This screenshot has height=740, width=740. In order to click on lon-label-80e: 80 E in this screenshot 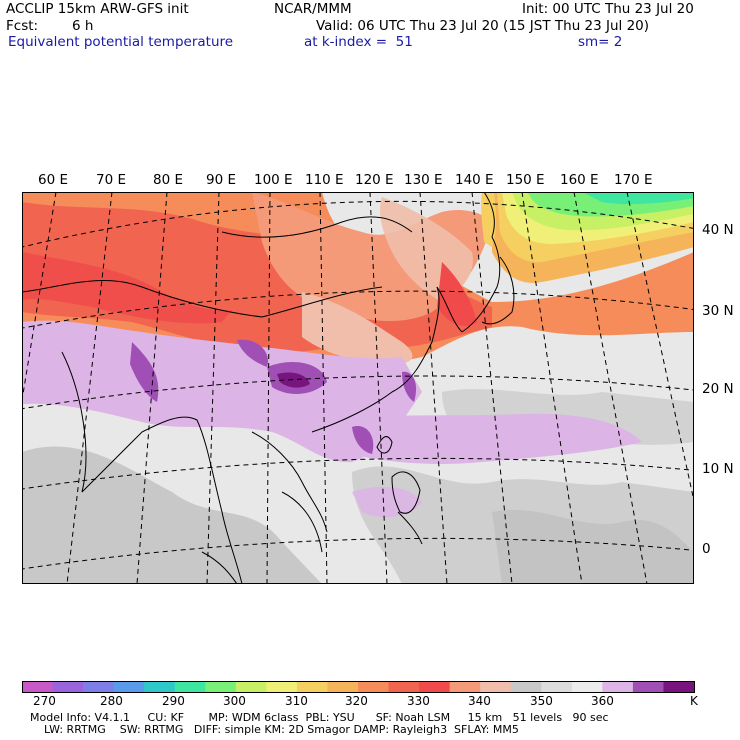, I will do `click(168, 180)`.